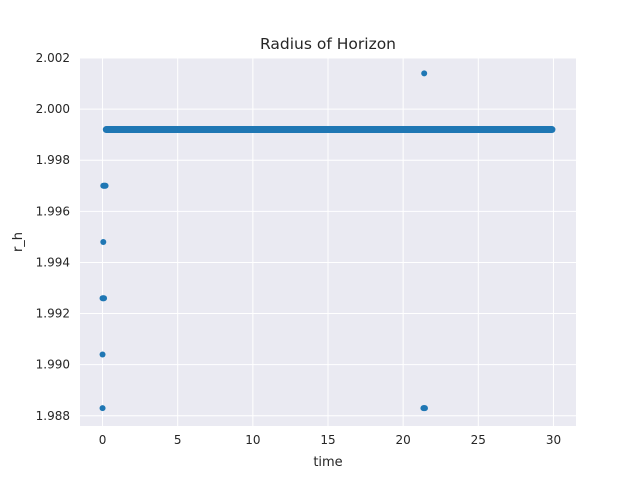 This screenshot has height=480, width=640. What do you see at coordinates (53, 237) in the screenshot?
I see `y-axis-ticks: 1.988 1.990 1.992 1.994 1.996 1.998 2.000 2.002` at bounding box center [53, 237].